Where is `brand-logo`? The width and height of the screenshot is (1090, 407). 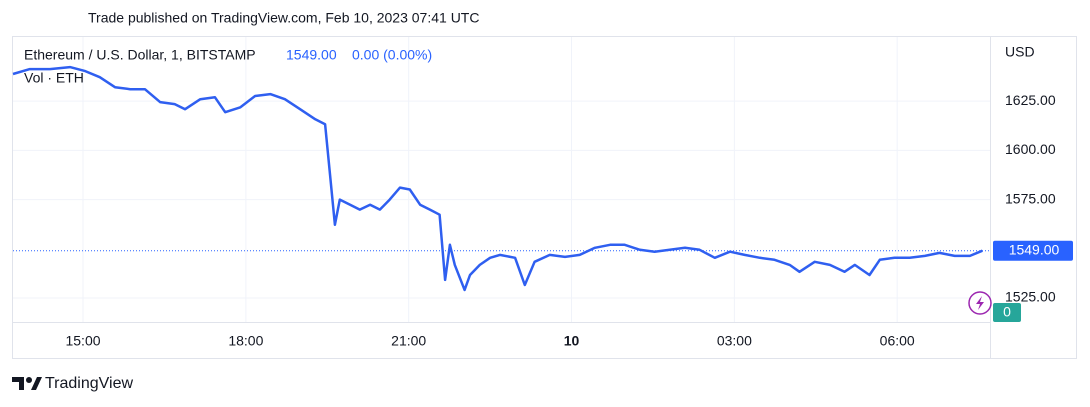
brand-logo is located at coordinates (27, 383).